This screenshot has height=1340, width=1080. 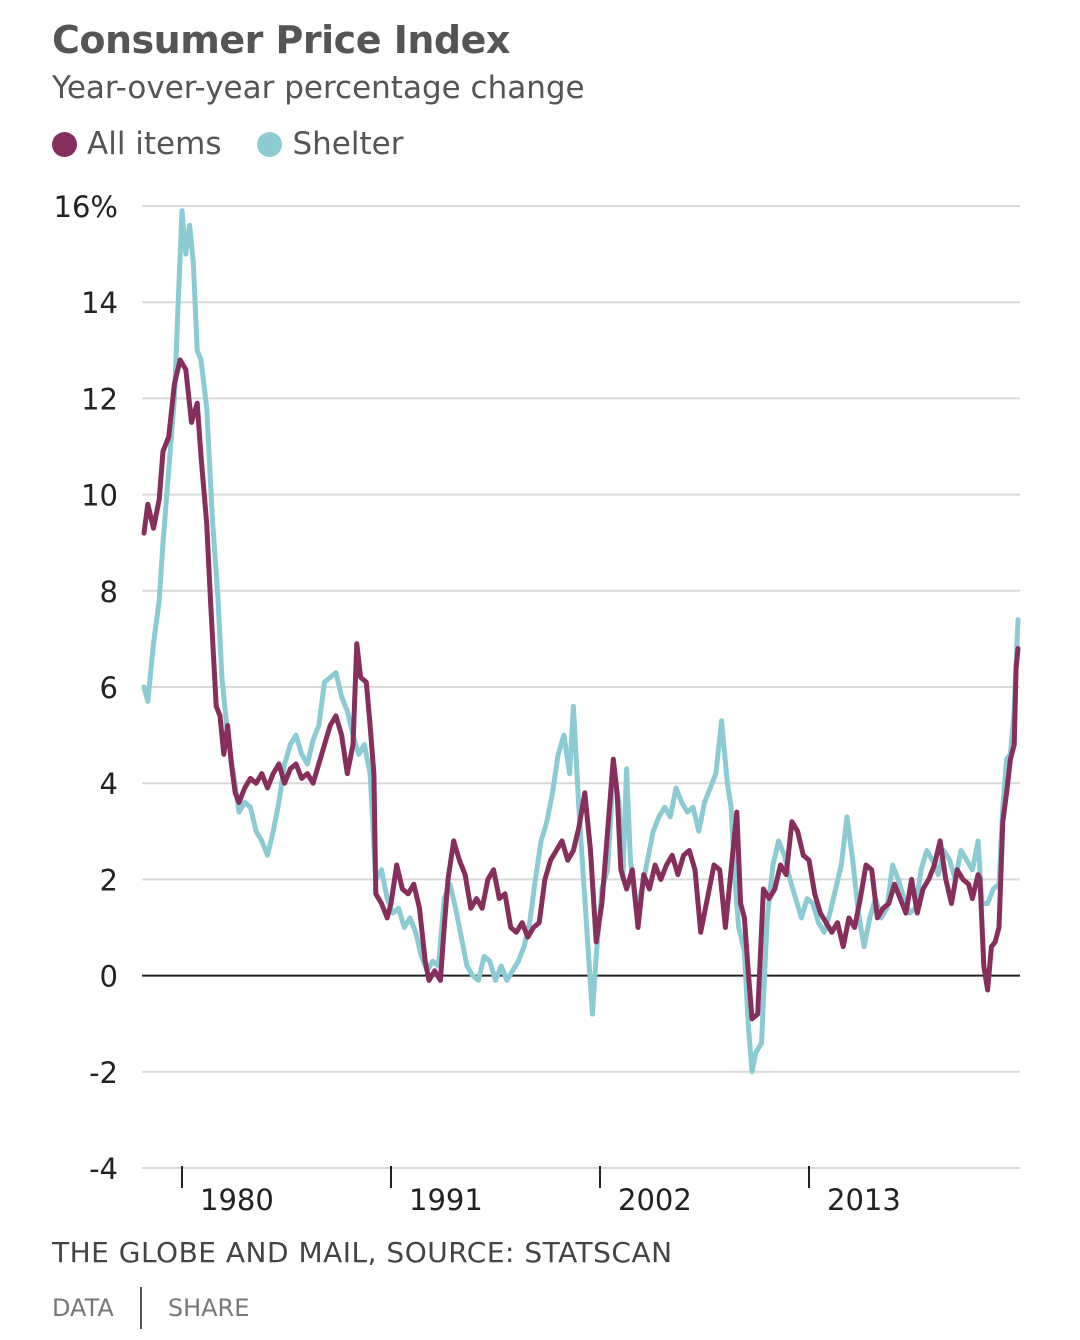 What do you see at coordinates (64, 144) in the screenshot?
I see `all-items-swatch-icon` at bounding box center [64, 144].